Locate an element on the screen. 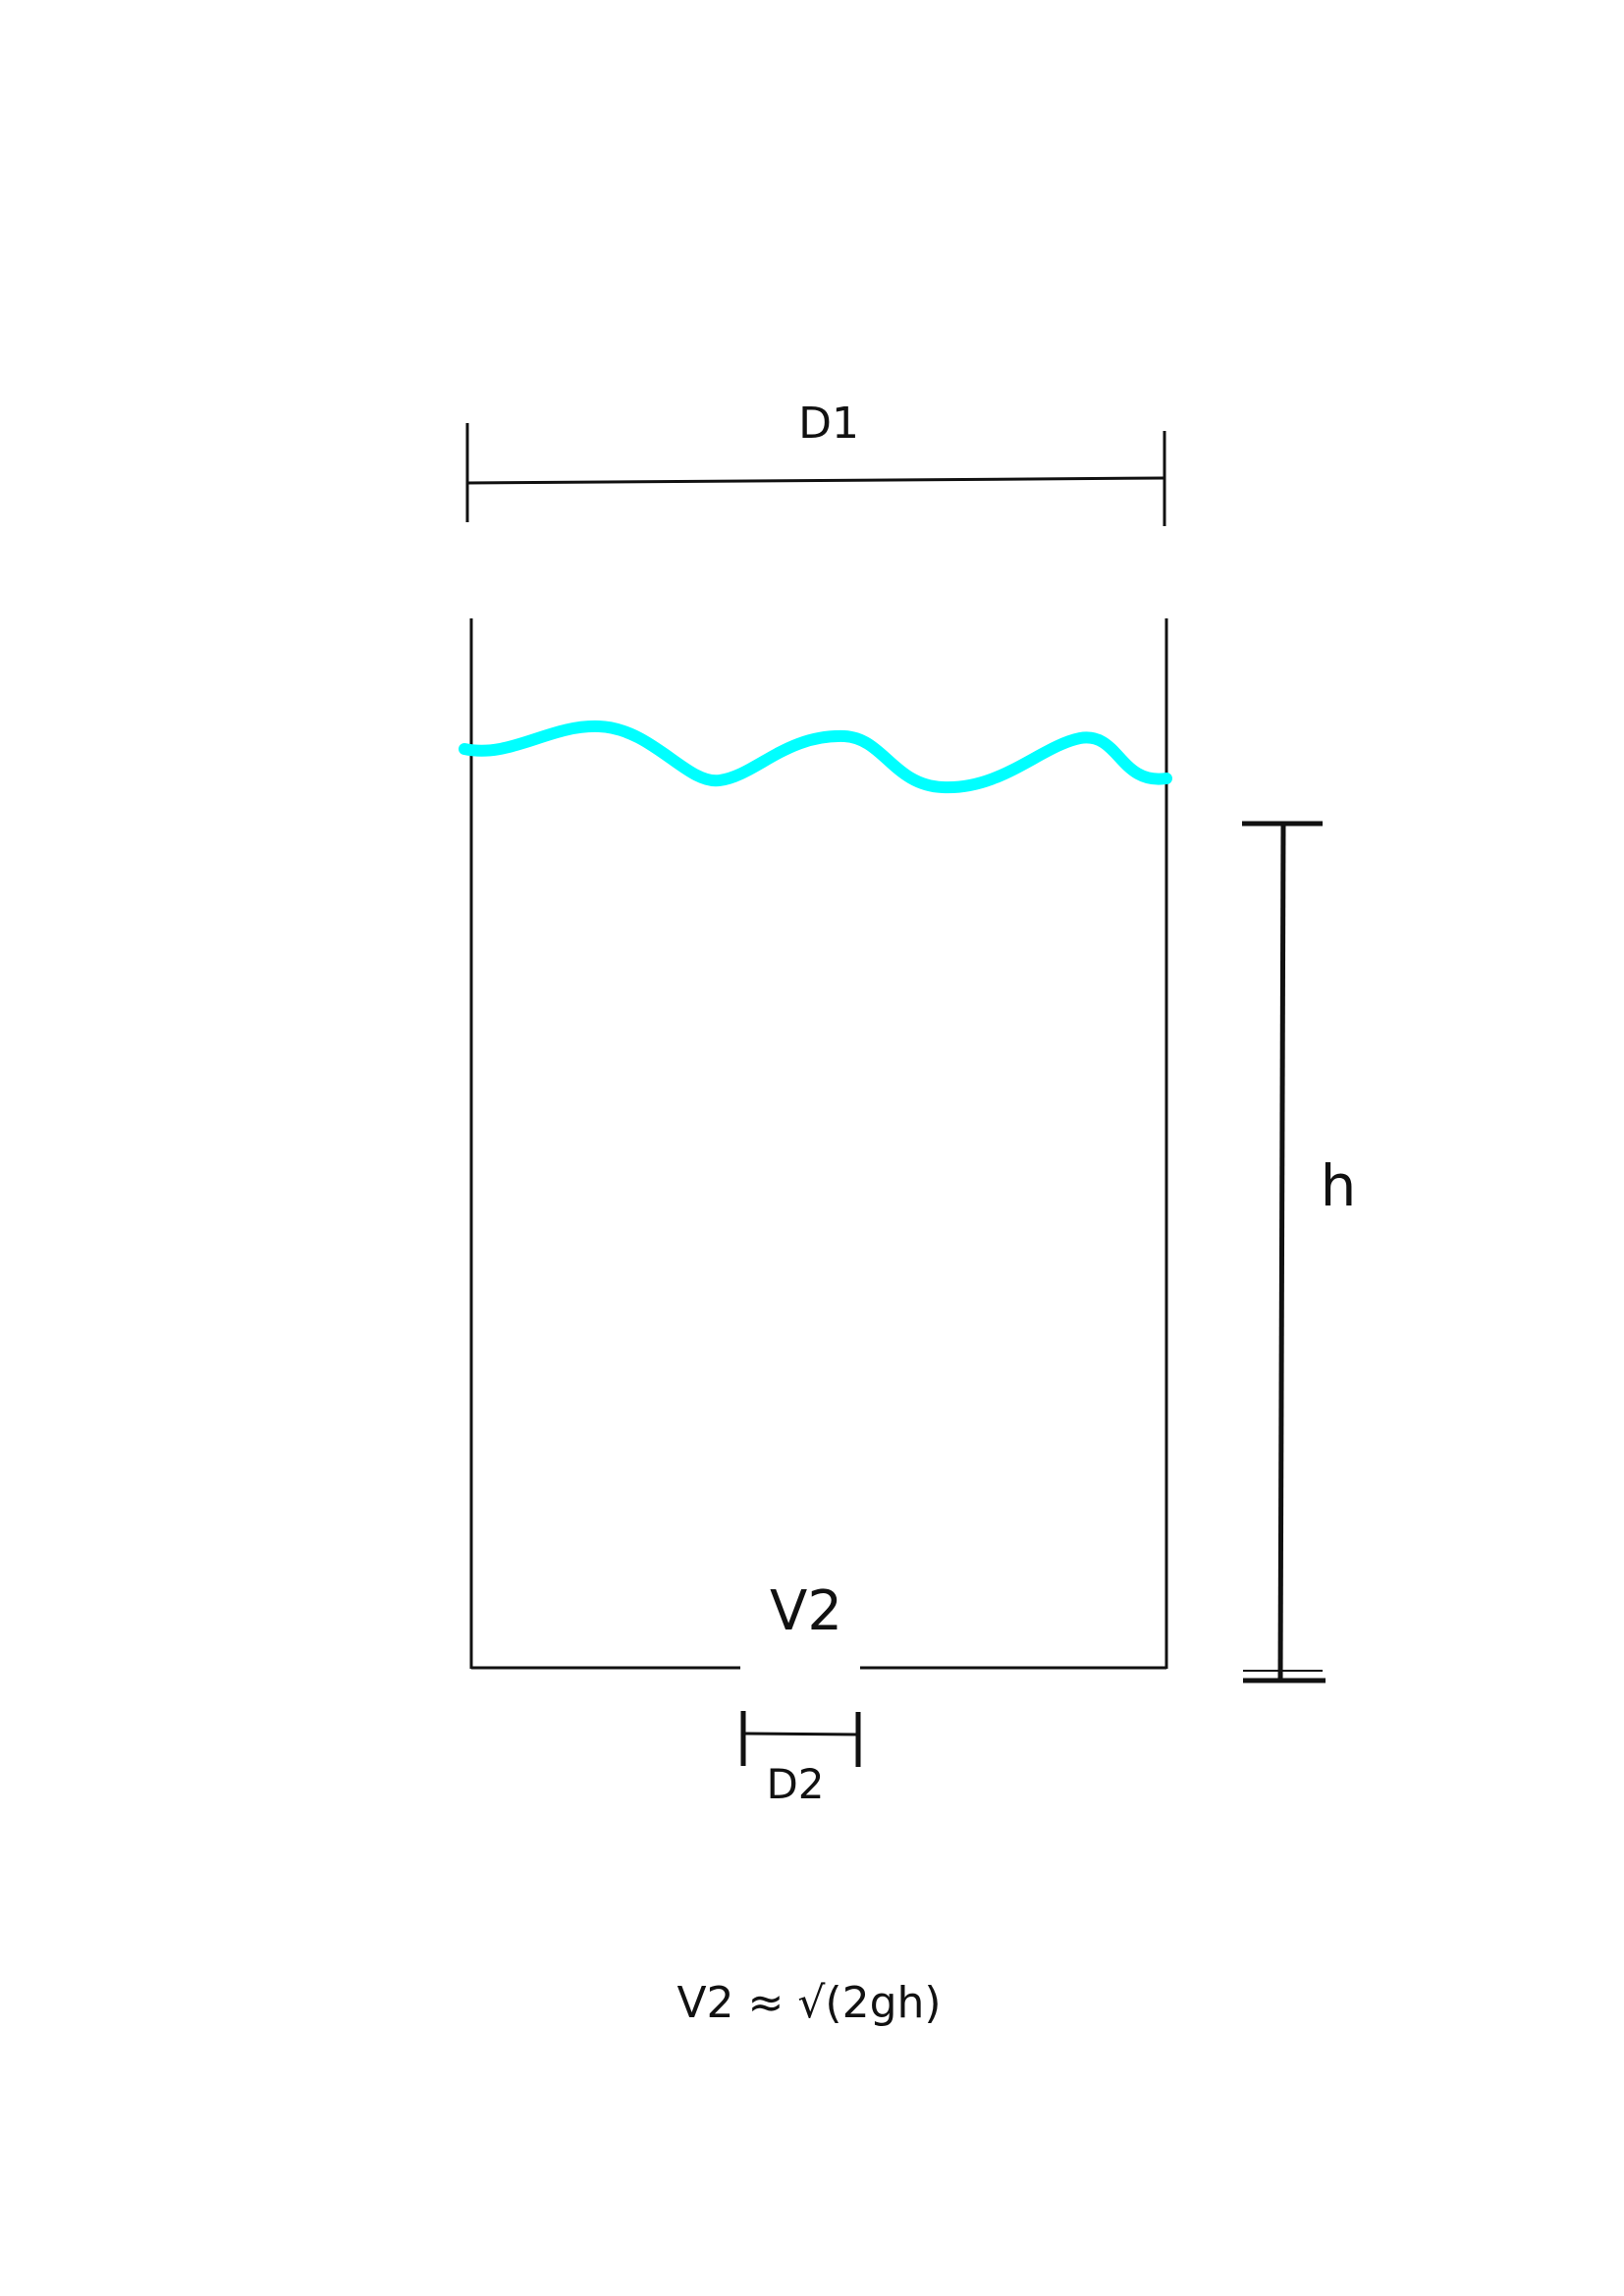 This screenshot has height=2296, width=1624. d1-line is located at coordinates (815, 481).